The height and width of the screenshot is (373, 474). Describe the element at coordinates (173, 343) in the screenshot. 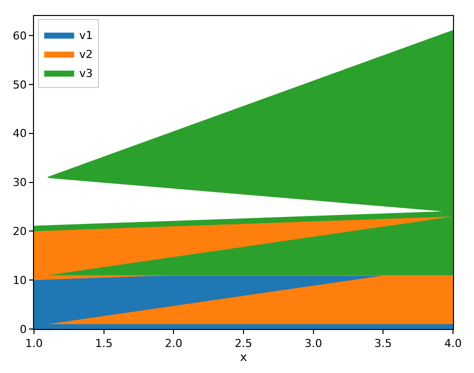

I see `x-tick-label: 2.0` at that location.